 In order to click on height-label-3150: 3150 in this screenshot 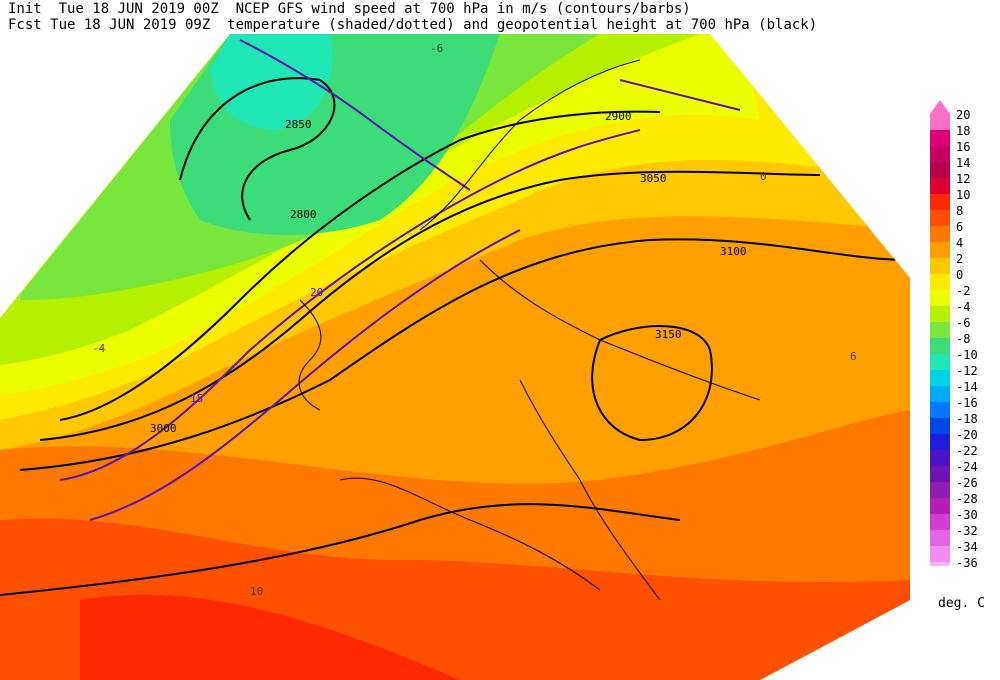, I will do `click(668, 334)`.